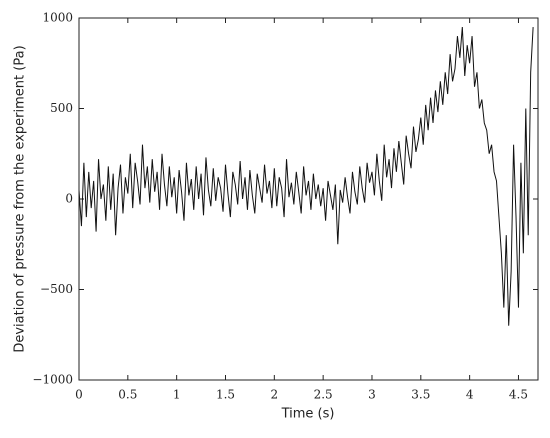  I want to click on y-tick-label: −1000, so click(52, 380).